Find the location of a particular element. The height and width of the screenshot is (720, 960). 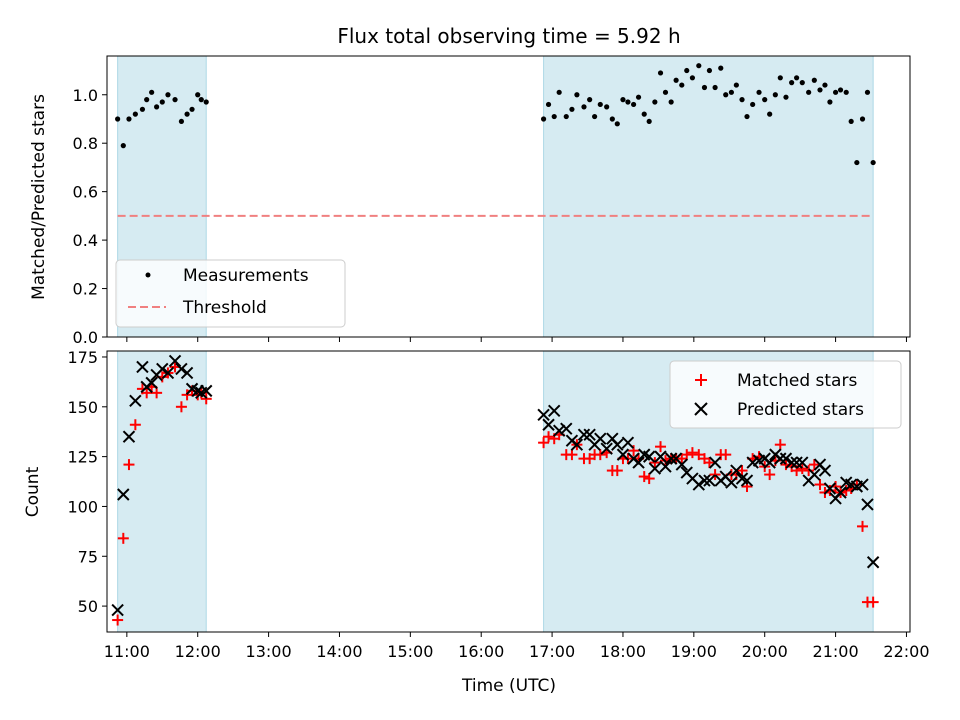

x-tick-label: 13:00 is located at coordinates (269, 651).